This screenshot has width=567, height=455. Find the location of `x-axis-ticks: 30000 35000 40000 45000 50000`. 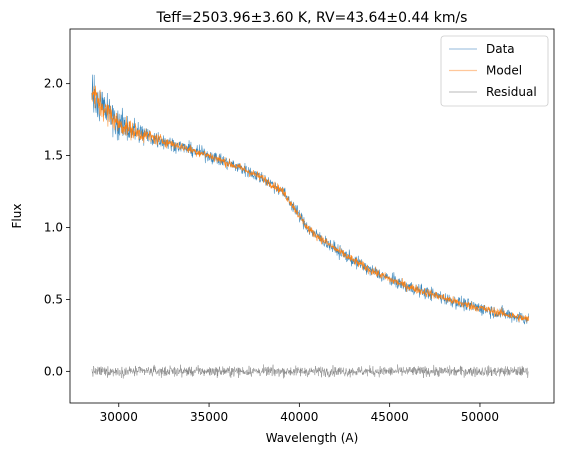

x-axis-ticks: 30000 35000 40000 45000 50000 is located at coordinates (299, 413).